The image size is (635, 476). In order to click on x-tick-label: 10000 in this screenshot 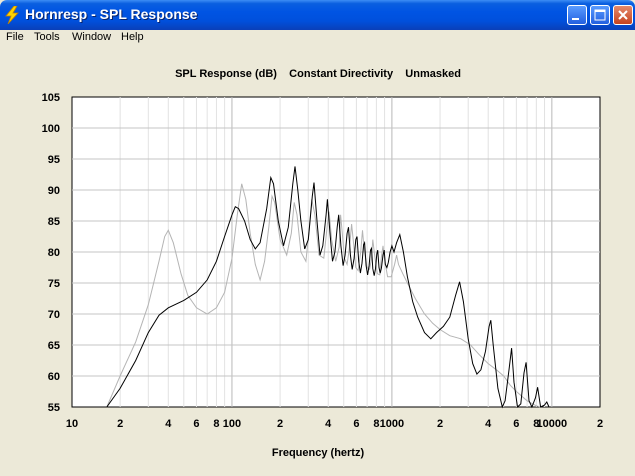, I will do `click(552, 424)`.